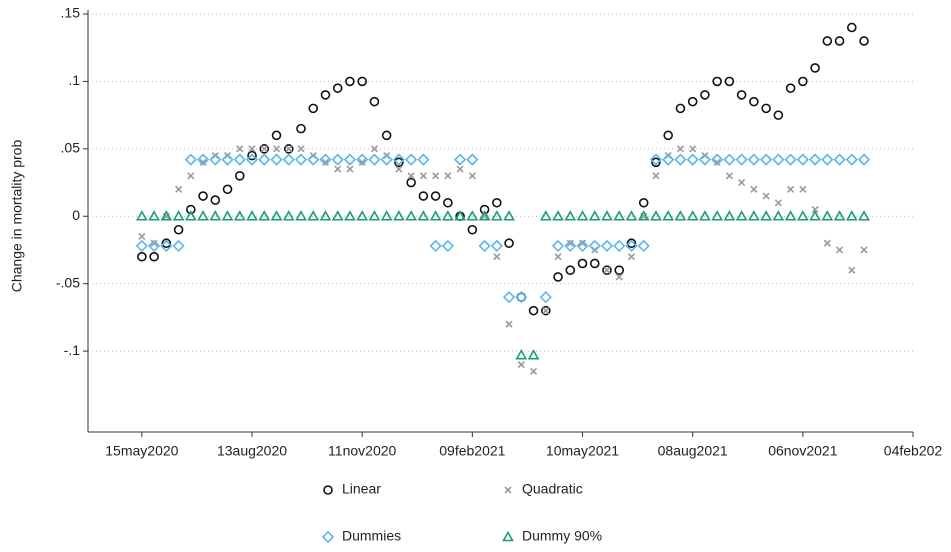 This screenshot has height=552, width=951. I want to click on x-tick-label: 04feb202, so click(913, 451).